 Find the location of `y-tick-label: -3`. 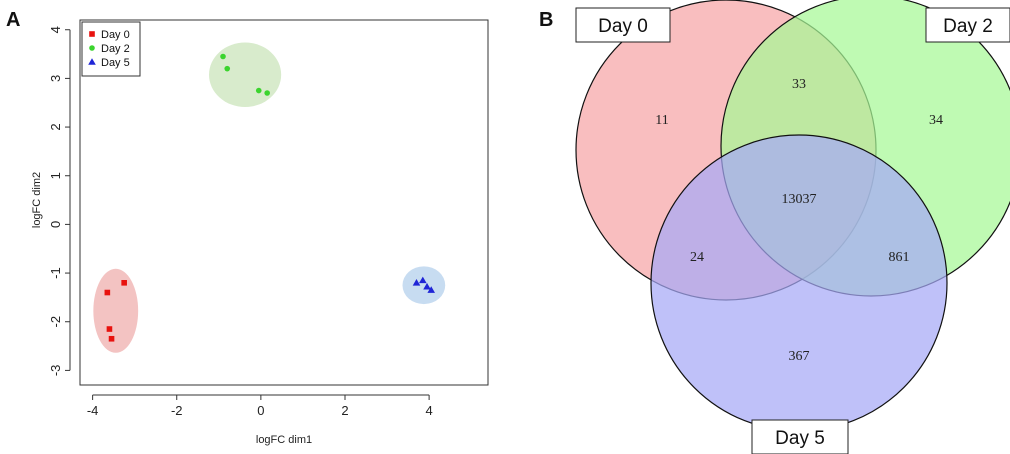

y-tick-label: -3 is located at coordinates (55, 371).